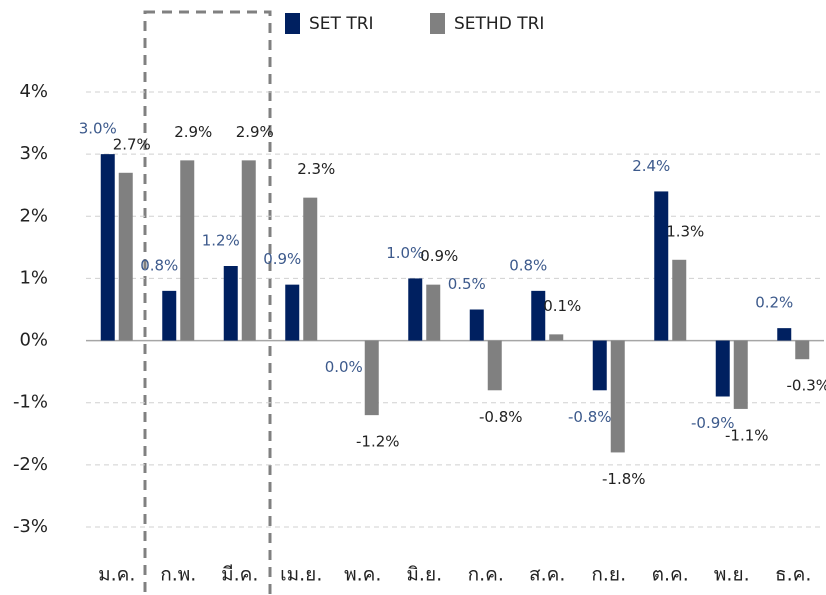 This screenshot has width=826, height=595. What do you see at coordinates (793, 575) in the screenshot?
I see `x-tick-label: ธ.ค.` at bounding box center [793, 575].